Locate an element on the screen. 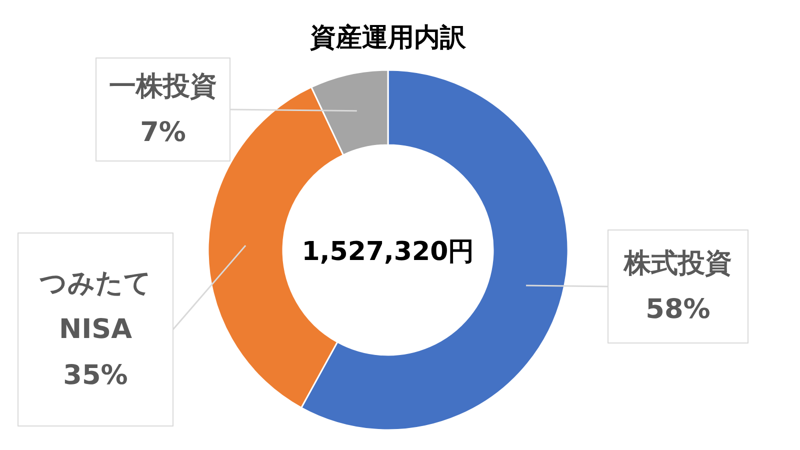  chart-title: 資産運用内訳 is located at coordinates (388, 38).